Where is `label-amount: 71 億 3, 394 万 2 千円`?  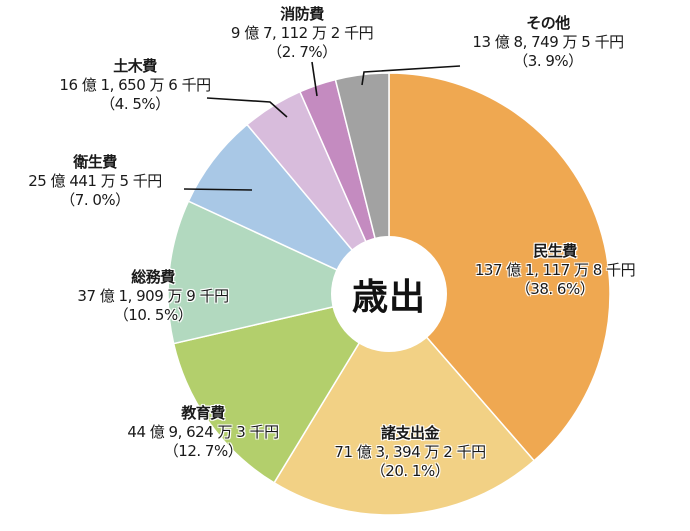 label-amount: 71 億 3, 394 万 2 千円 is located at coordinates (410, 452).